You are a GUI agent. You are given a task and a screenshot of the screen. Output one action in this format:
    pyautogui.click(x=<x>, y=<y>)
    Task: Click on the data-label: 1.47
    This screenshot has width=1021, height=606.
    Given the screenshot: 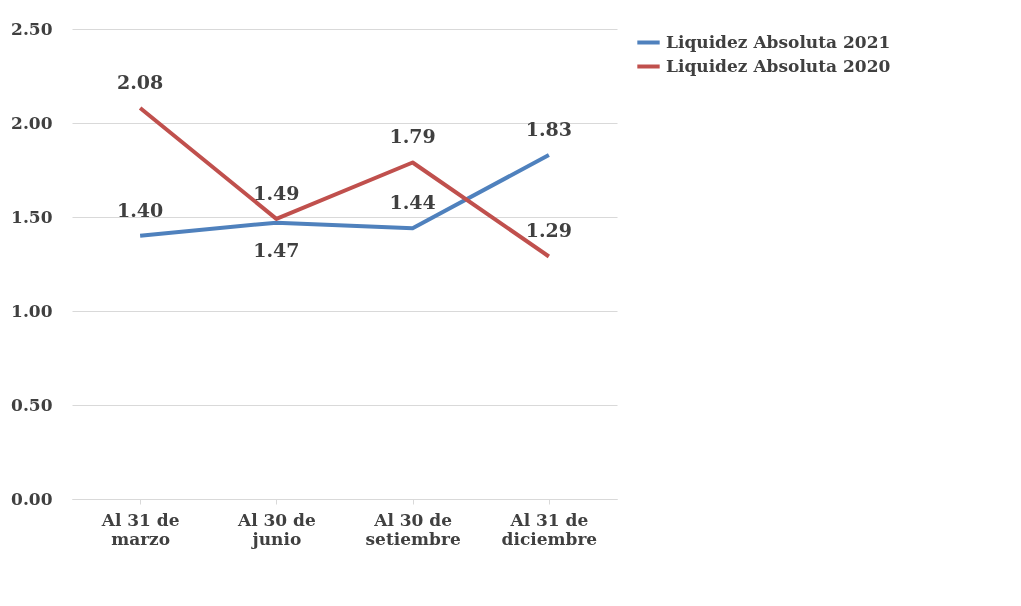 What is the action you would take?
    pyautogui.click(x=276, y=249)
    